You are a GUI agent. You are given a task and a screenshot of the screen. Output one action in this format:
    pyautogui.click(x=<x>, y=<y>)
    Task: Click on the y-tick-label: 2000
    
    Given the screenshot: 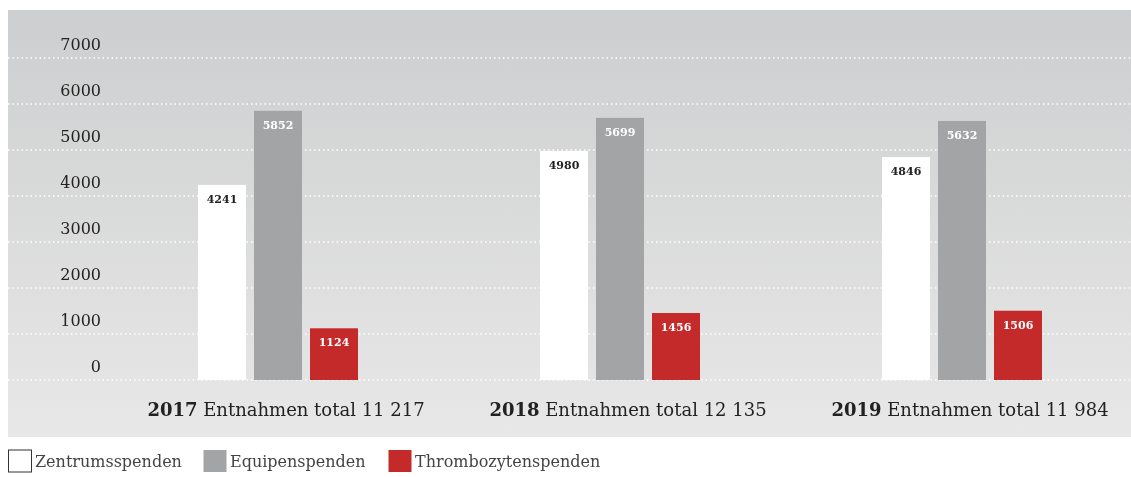 What is the action you would take?
    pyautogui.click(x=80, y=274)
    